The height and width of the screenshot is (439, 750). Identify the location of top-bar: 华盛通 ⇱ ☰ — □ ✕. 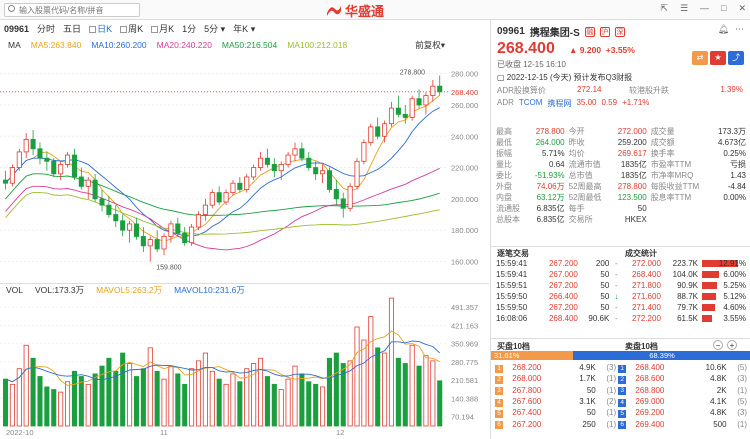
(375, 10).